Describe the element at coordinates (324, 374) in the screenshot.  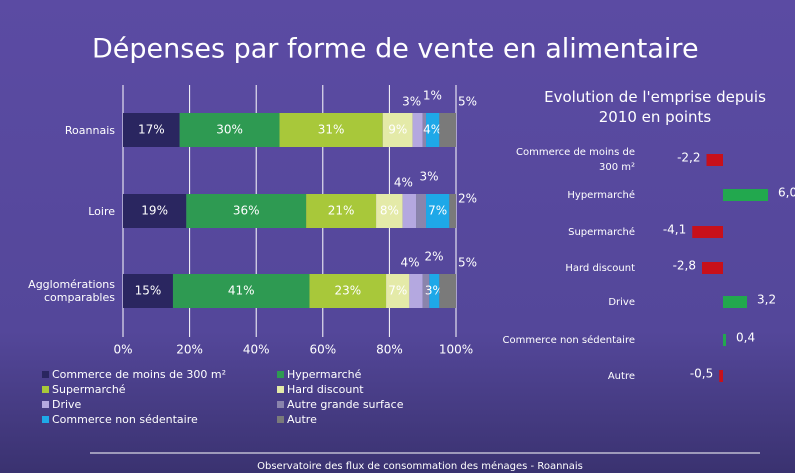
I see `legend-label: Hypermarché` at that location.